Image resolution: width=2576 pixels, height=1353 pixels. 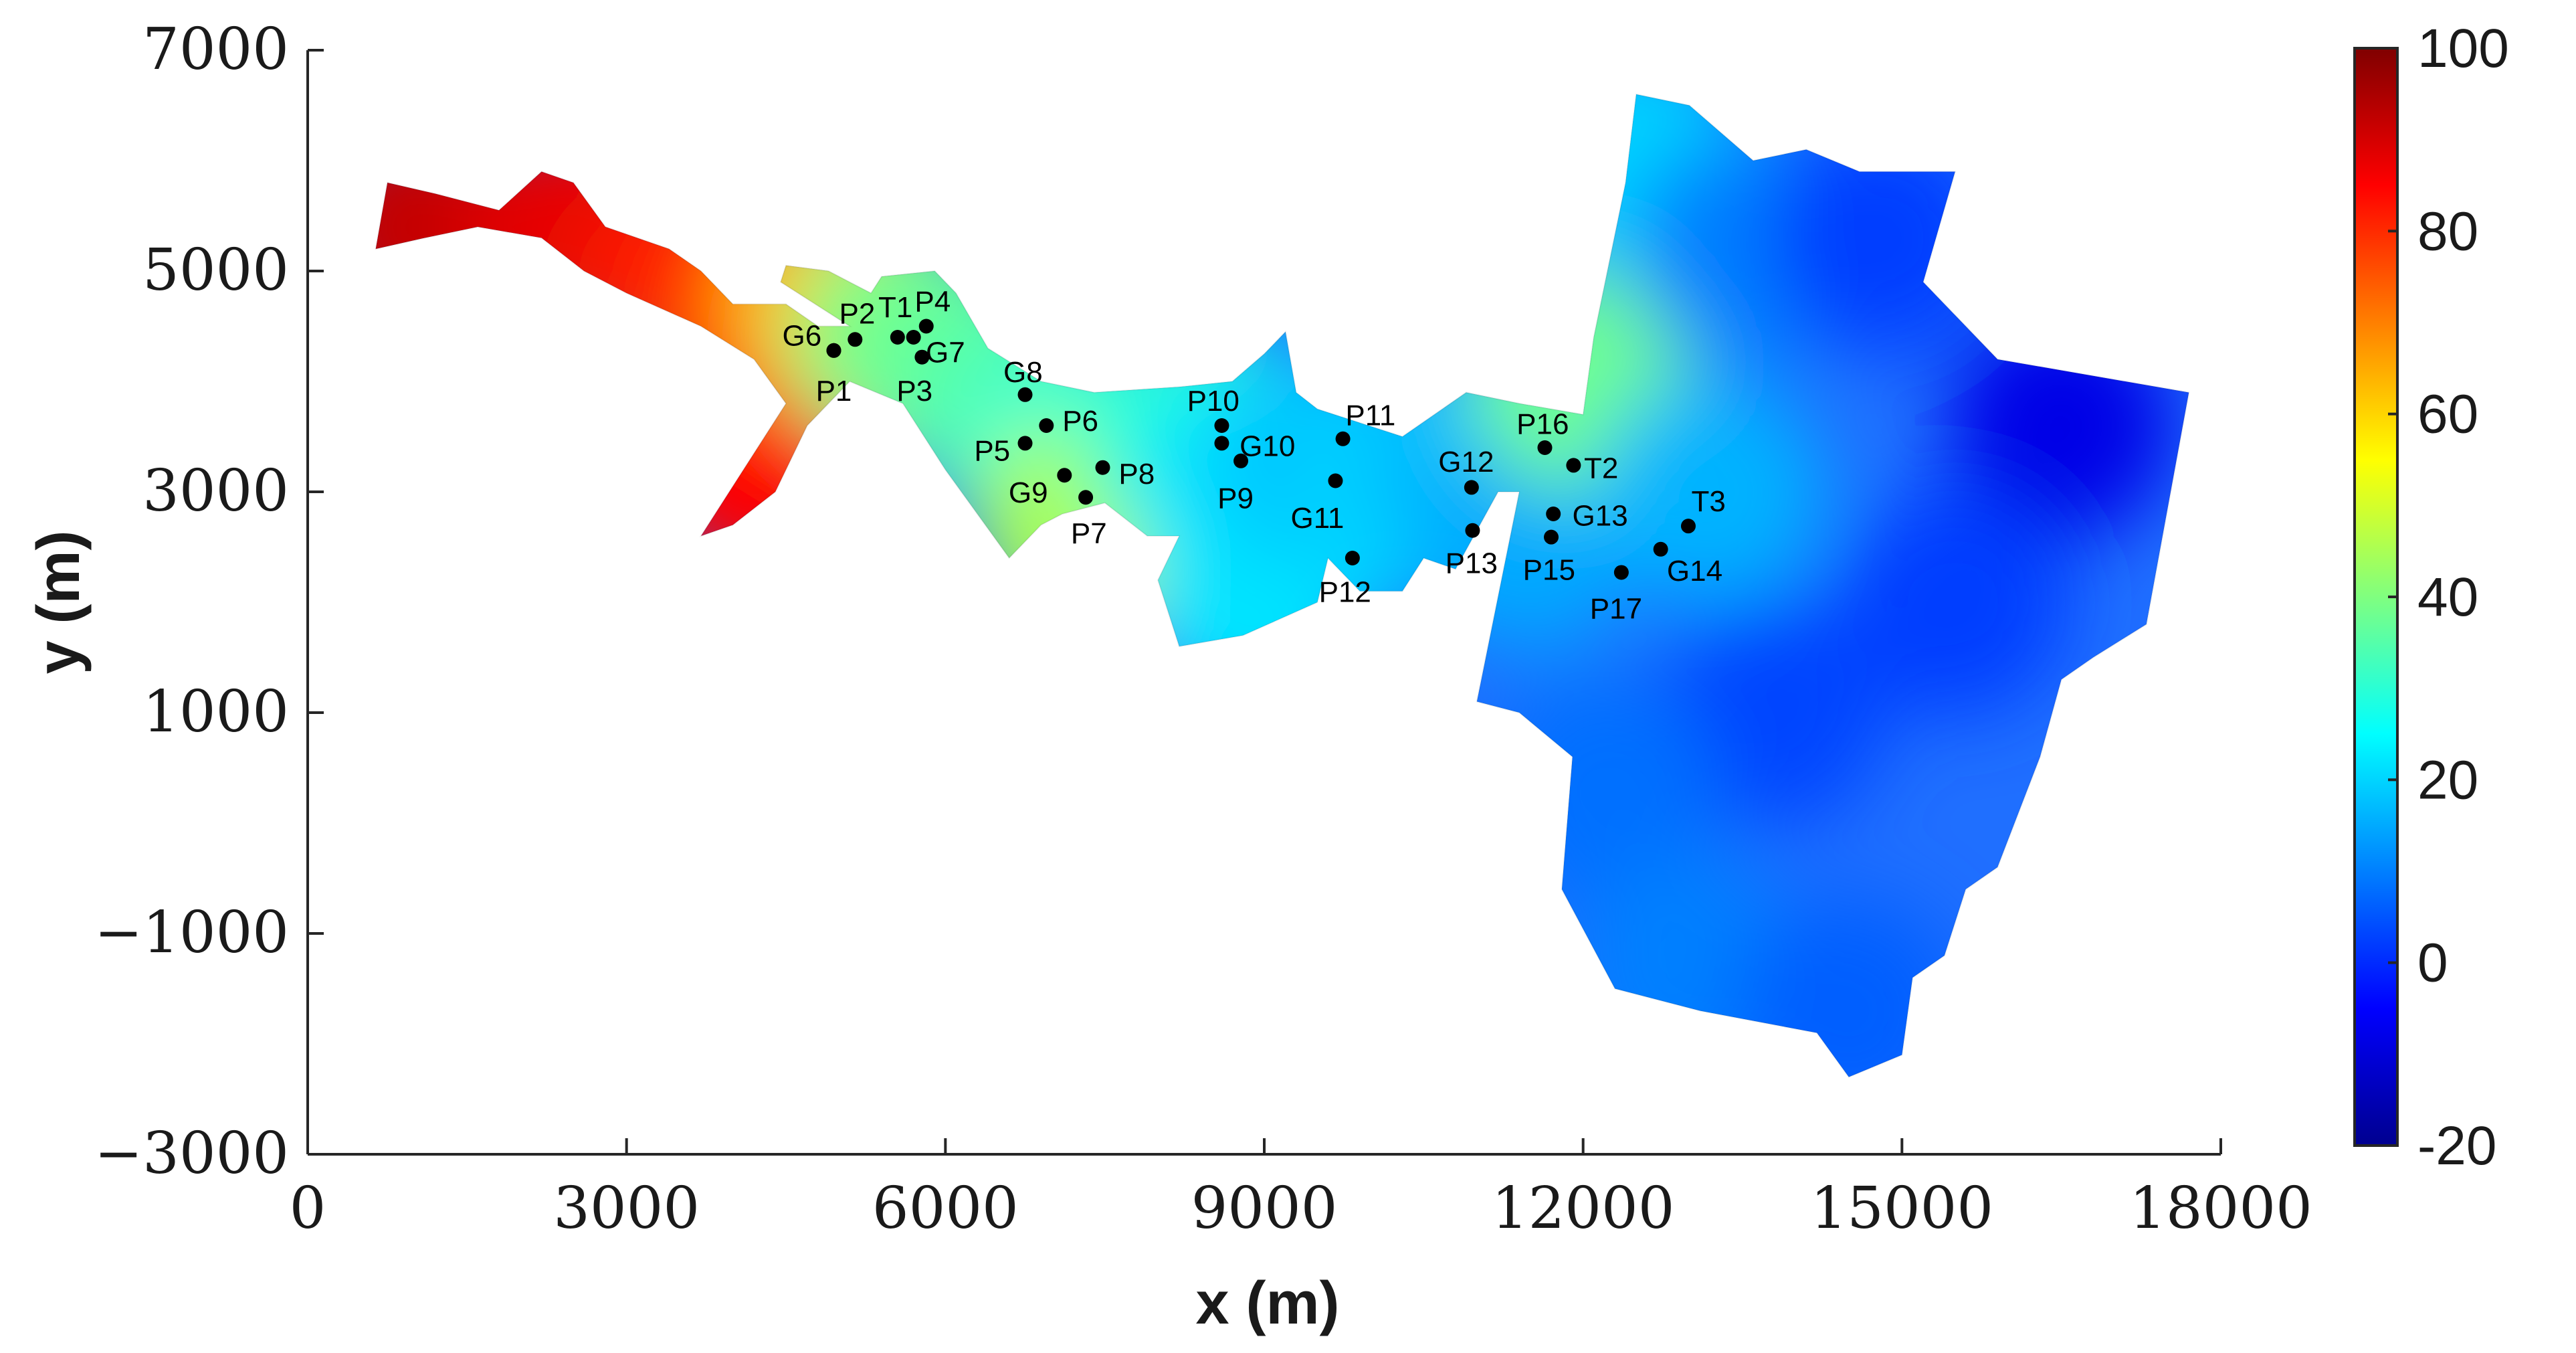 I want to click on y-tick-label: 3000, so click(x=216, y=491).